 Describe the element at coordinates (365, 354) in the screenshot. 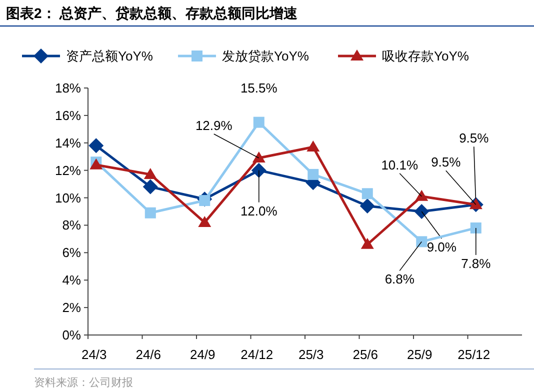

I see `x-tick-label: 25/6` at that location.